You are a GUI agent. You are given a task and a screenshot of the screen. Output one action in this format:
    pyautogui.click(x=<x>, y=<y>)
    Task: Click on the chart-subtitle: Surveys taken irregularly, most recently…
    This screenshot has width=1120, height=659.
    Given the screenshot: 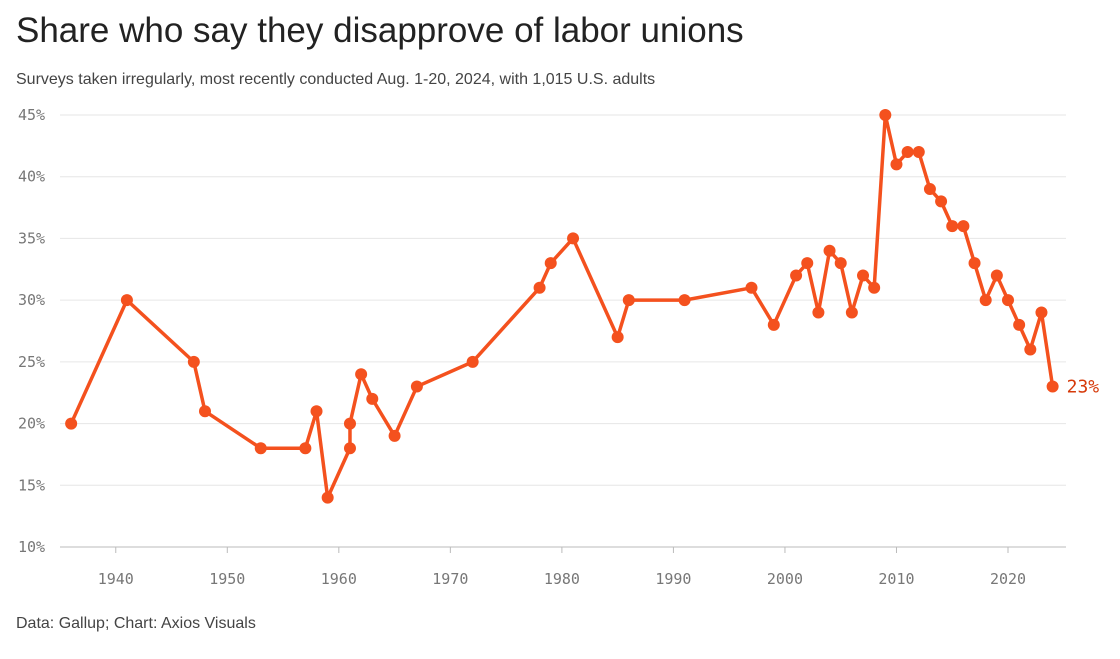 What is the action you would take?
    pyautogui.click(x=335, y=79)
    